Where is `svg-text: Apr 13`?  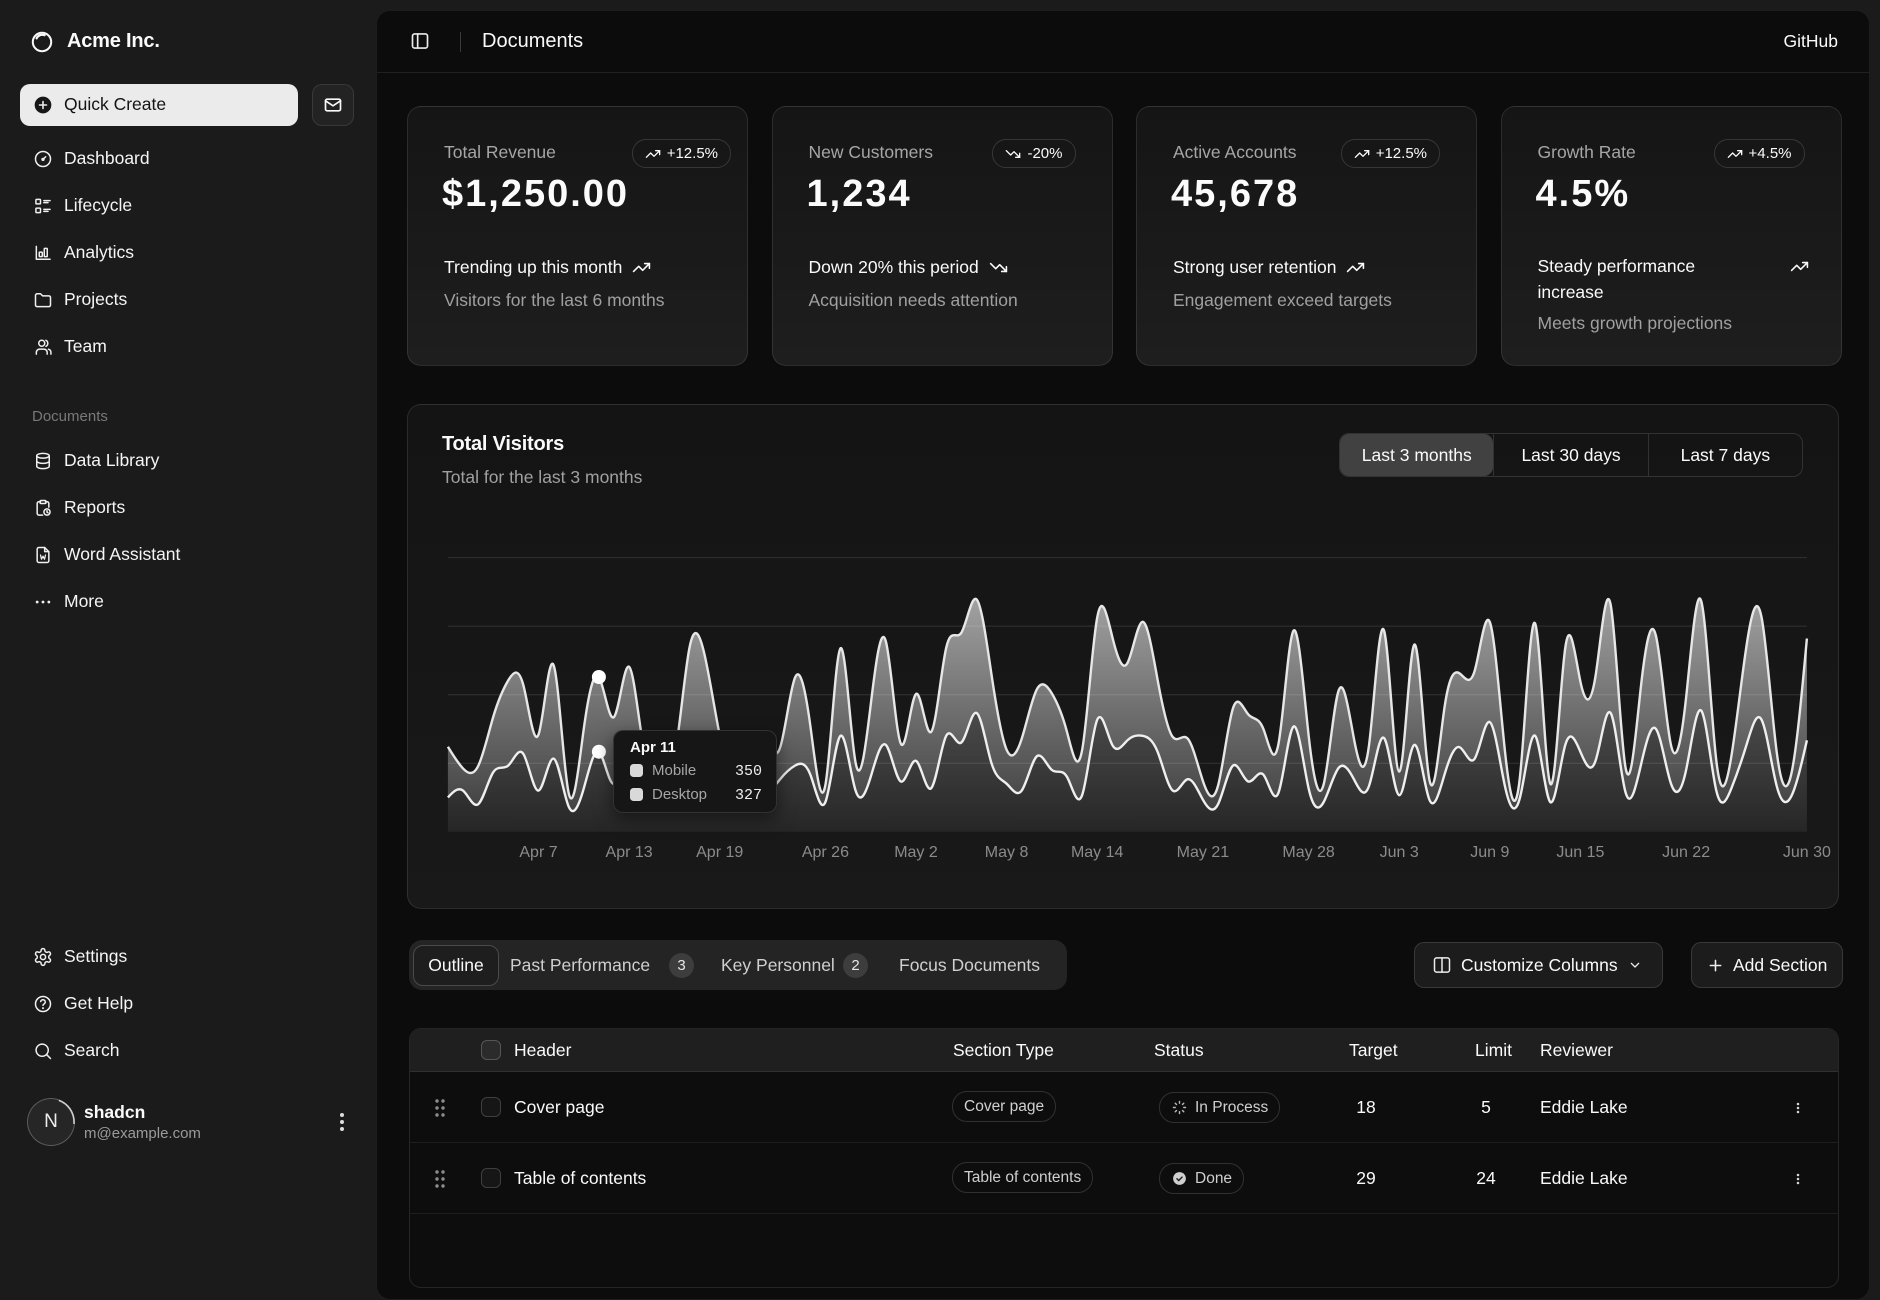
svg-text: Apr 13 is located at coordinates (629, 852).